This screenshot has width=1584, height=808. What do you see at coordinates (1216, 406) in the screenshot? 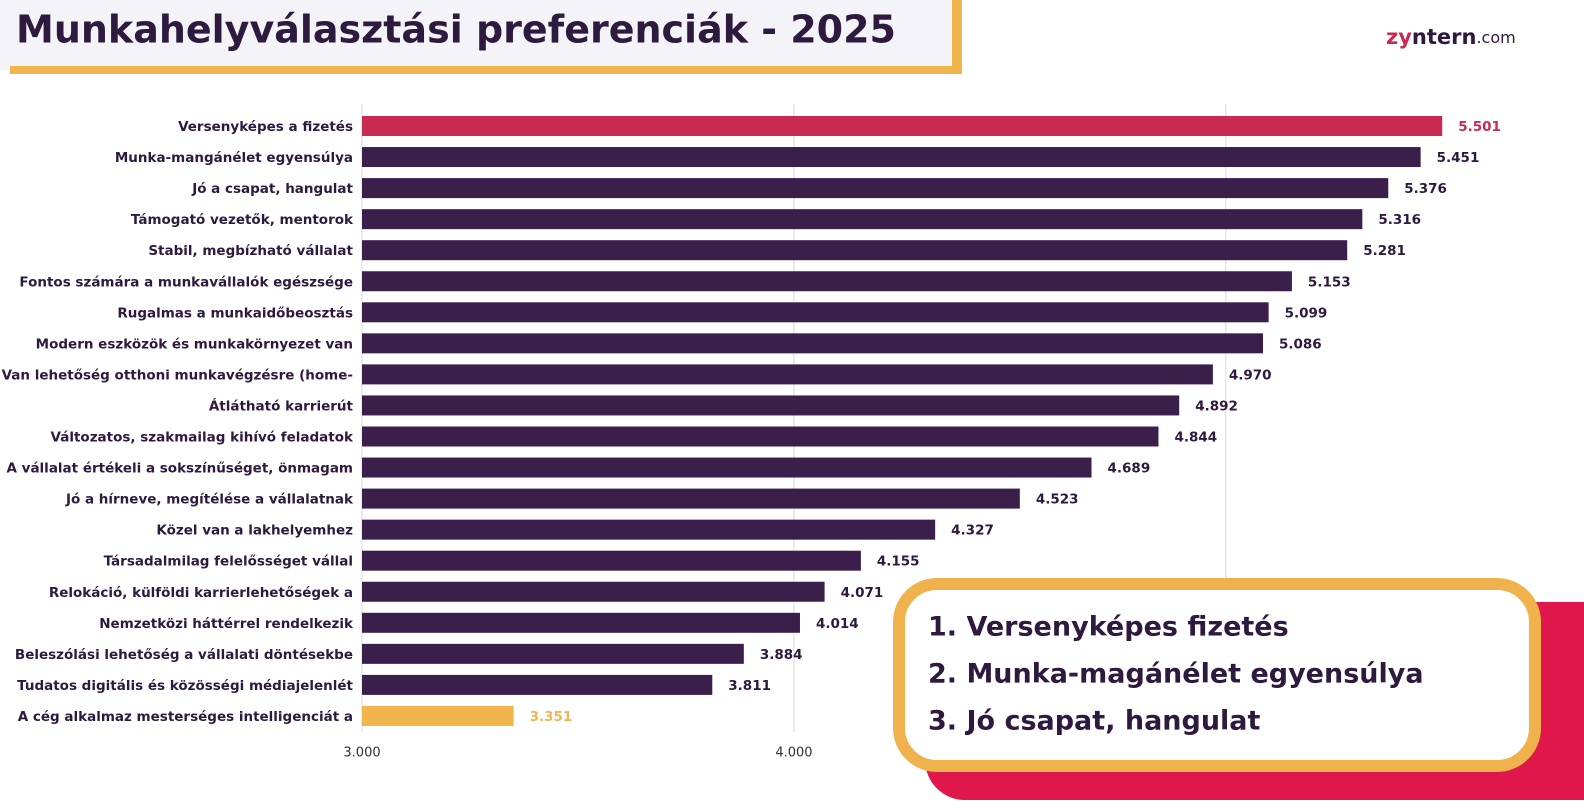
I see `value-label: 4.892` at bounding box center [1216, 406].